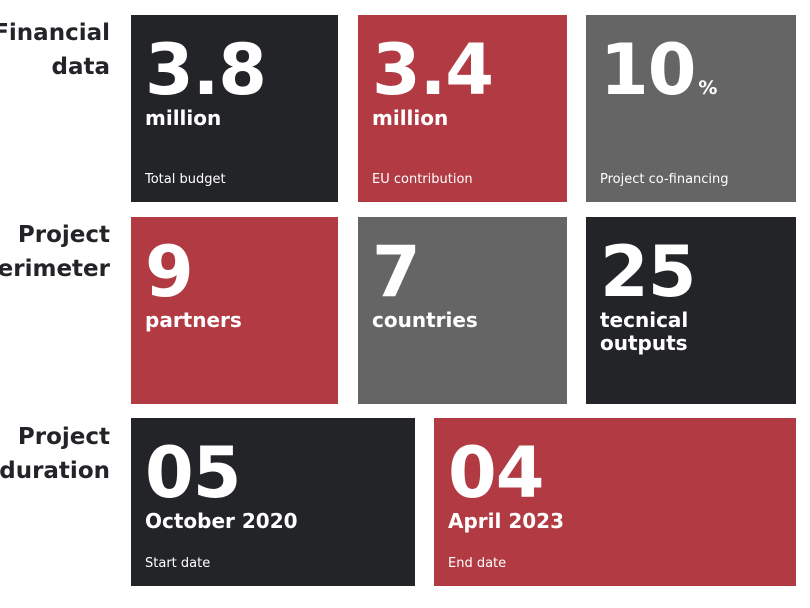 The image size is (810, 608). What do you see at coordinates (648, 70) in the screenshot?
I see `stat-value-number: 10` at bounding box center [648, 70].